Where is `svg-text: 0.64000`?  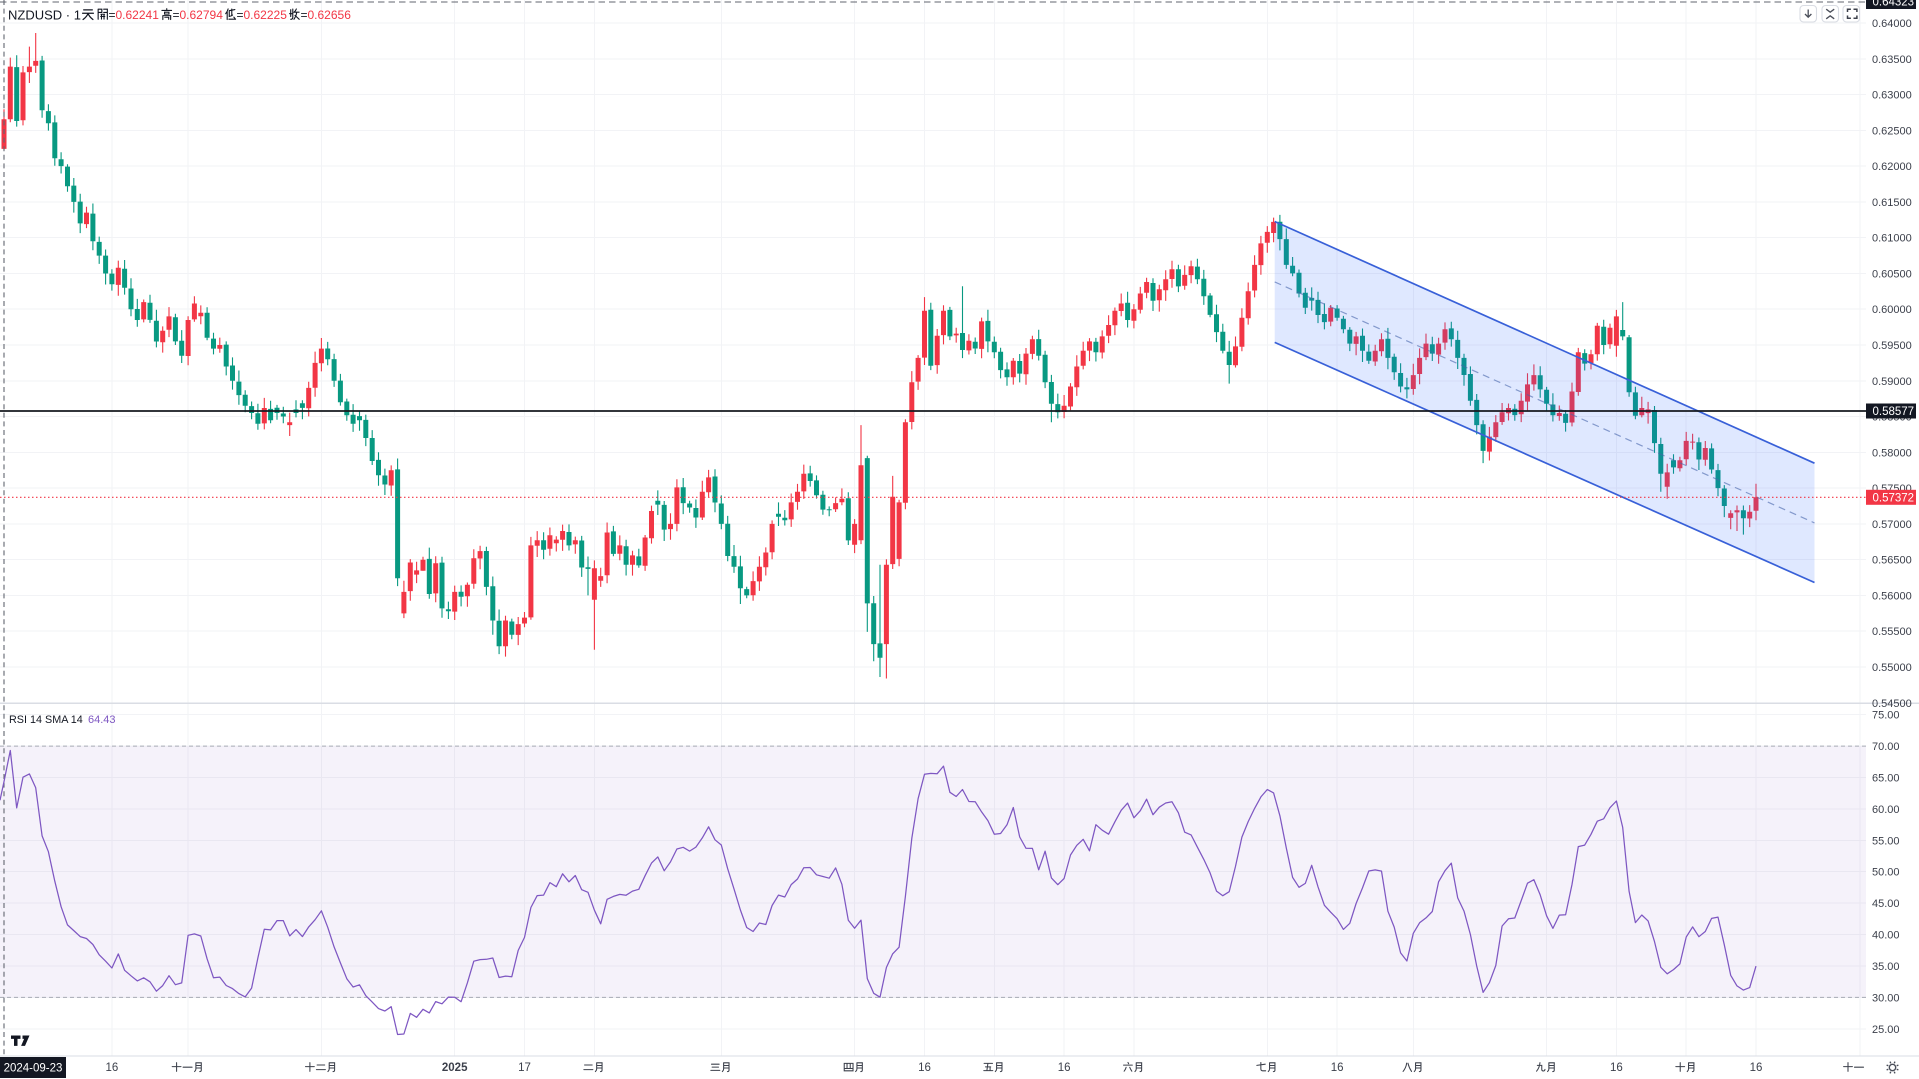
svg-text: 0.64000 is located at coordinates (1892, 24).